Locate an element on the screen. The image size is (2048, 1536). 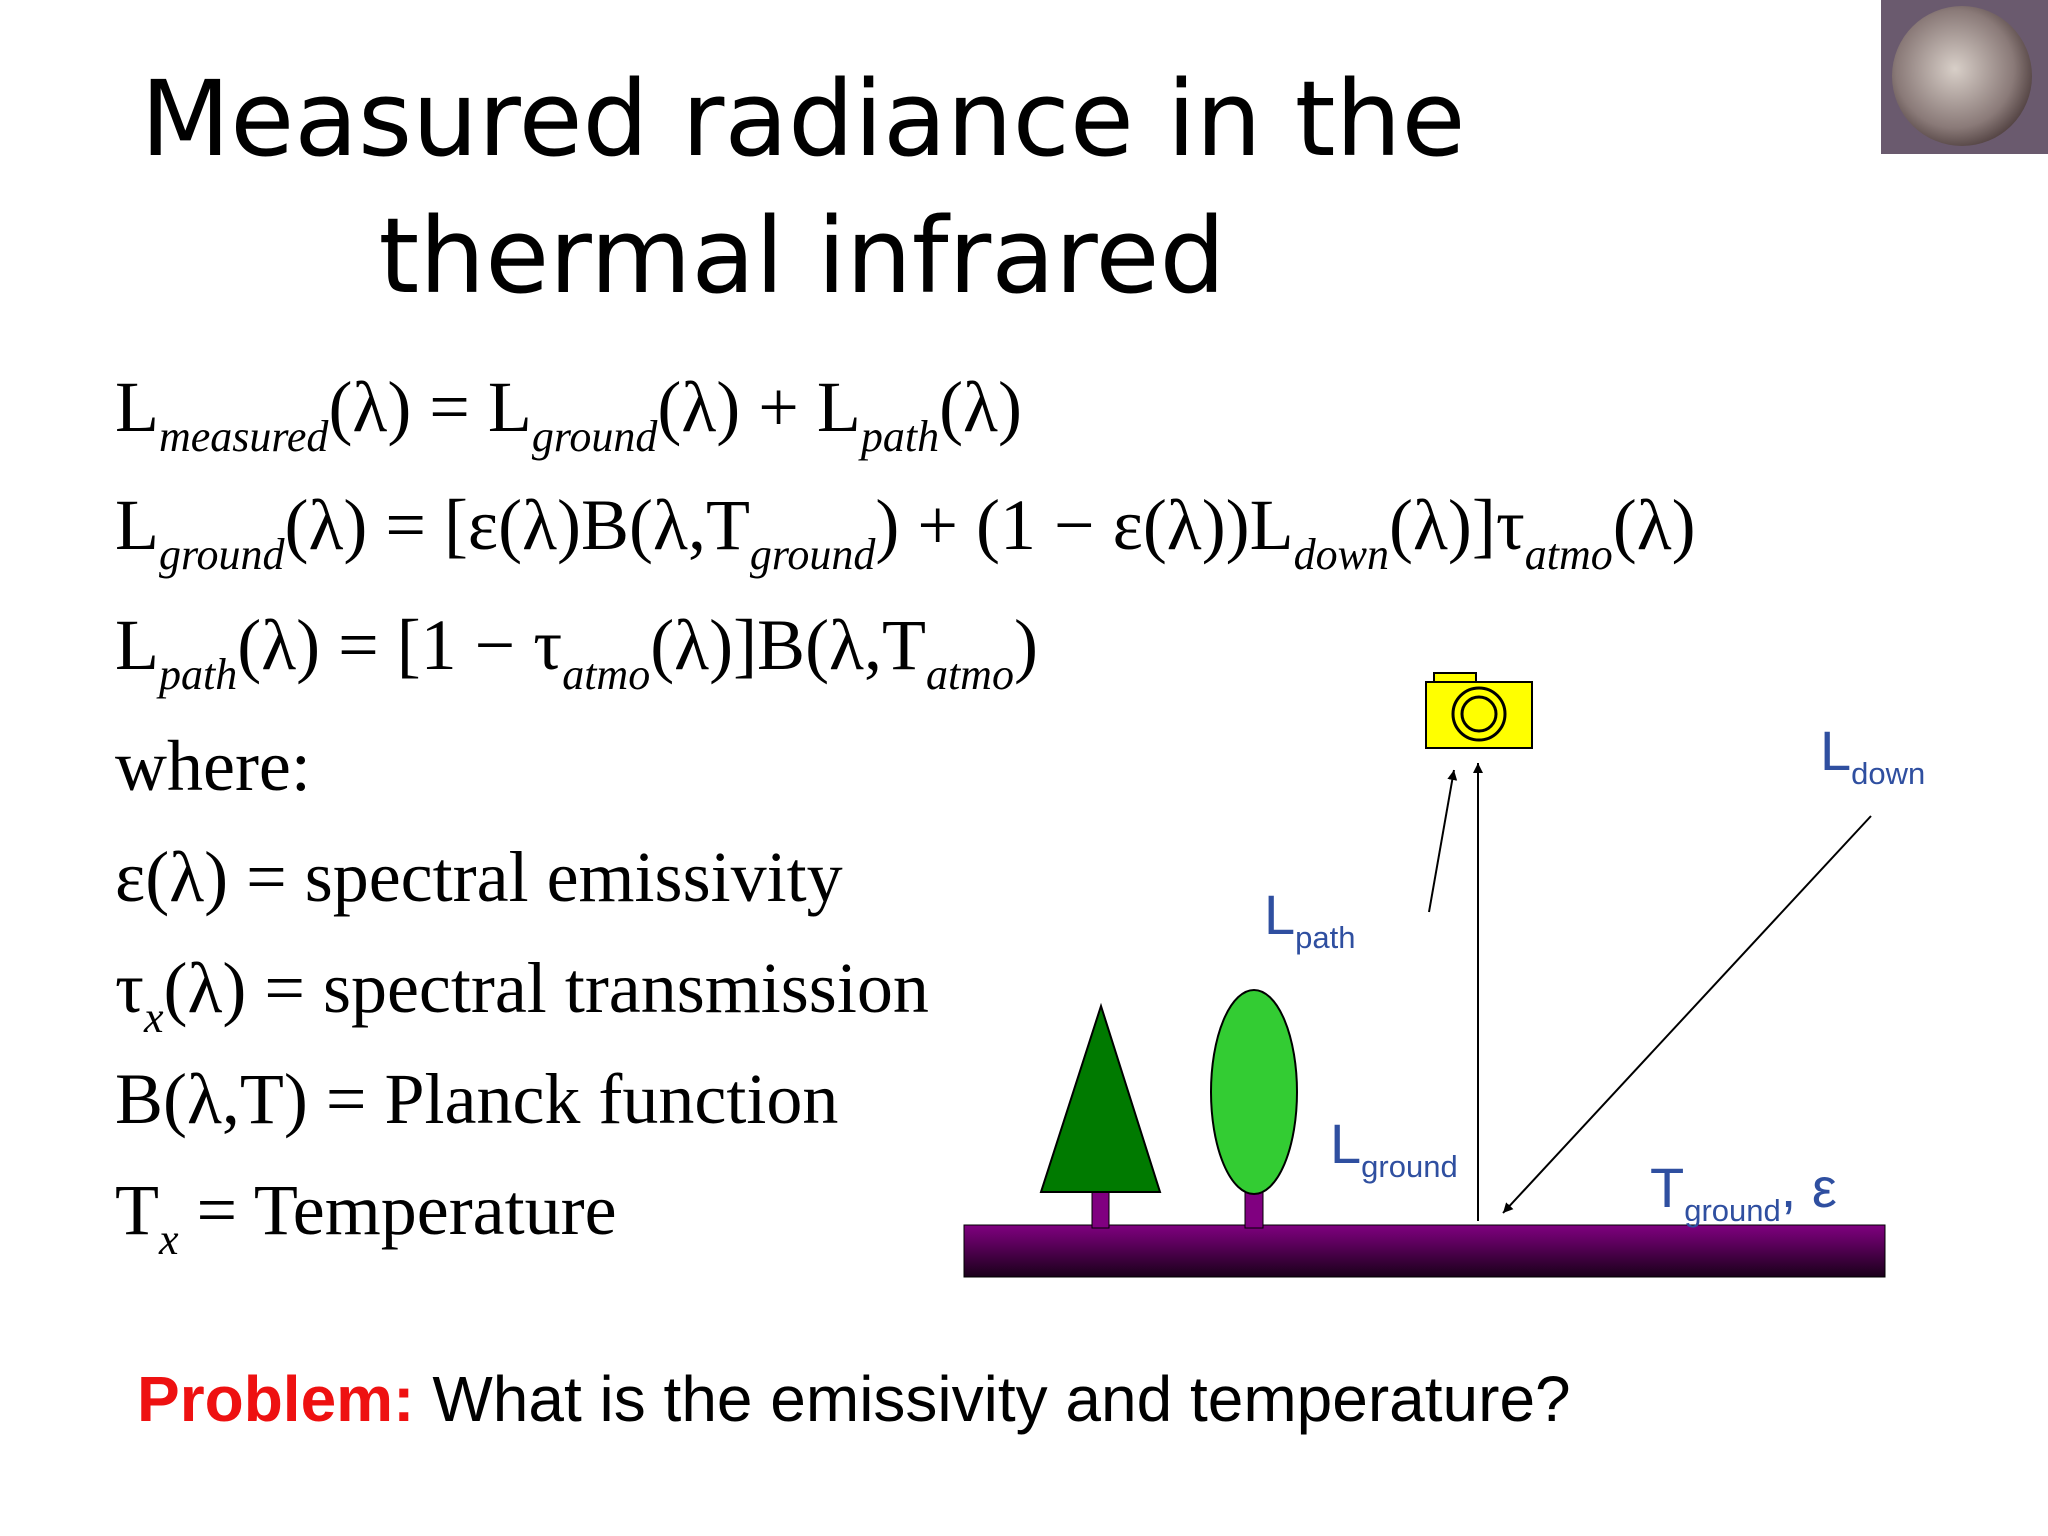
text-line: ε(λ) = spectral emissivity is located at coordinates (479, 877).